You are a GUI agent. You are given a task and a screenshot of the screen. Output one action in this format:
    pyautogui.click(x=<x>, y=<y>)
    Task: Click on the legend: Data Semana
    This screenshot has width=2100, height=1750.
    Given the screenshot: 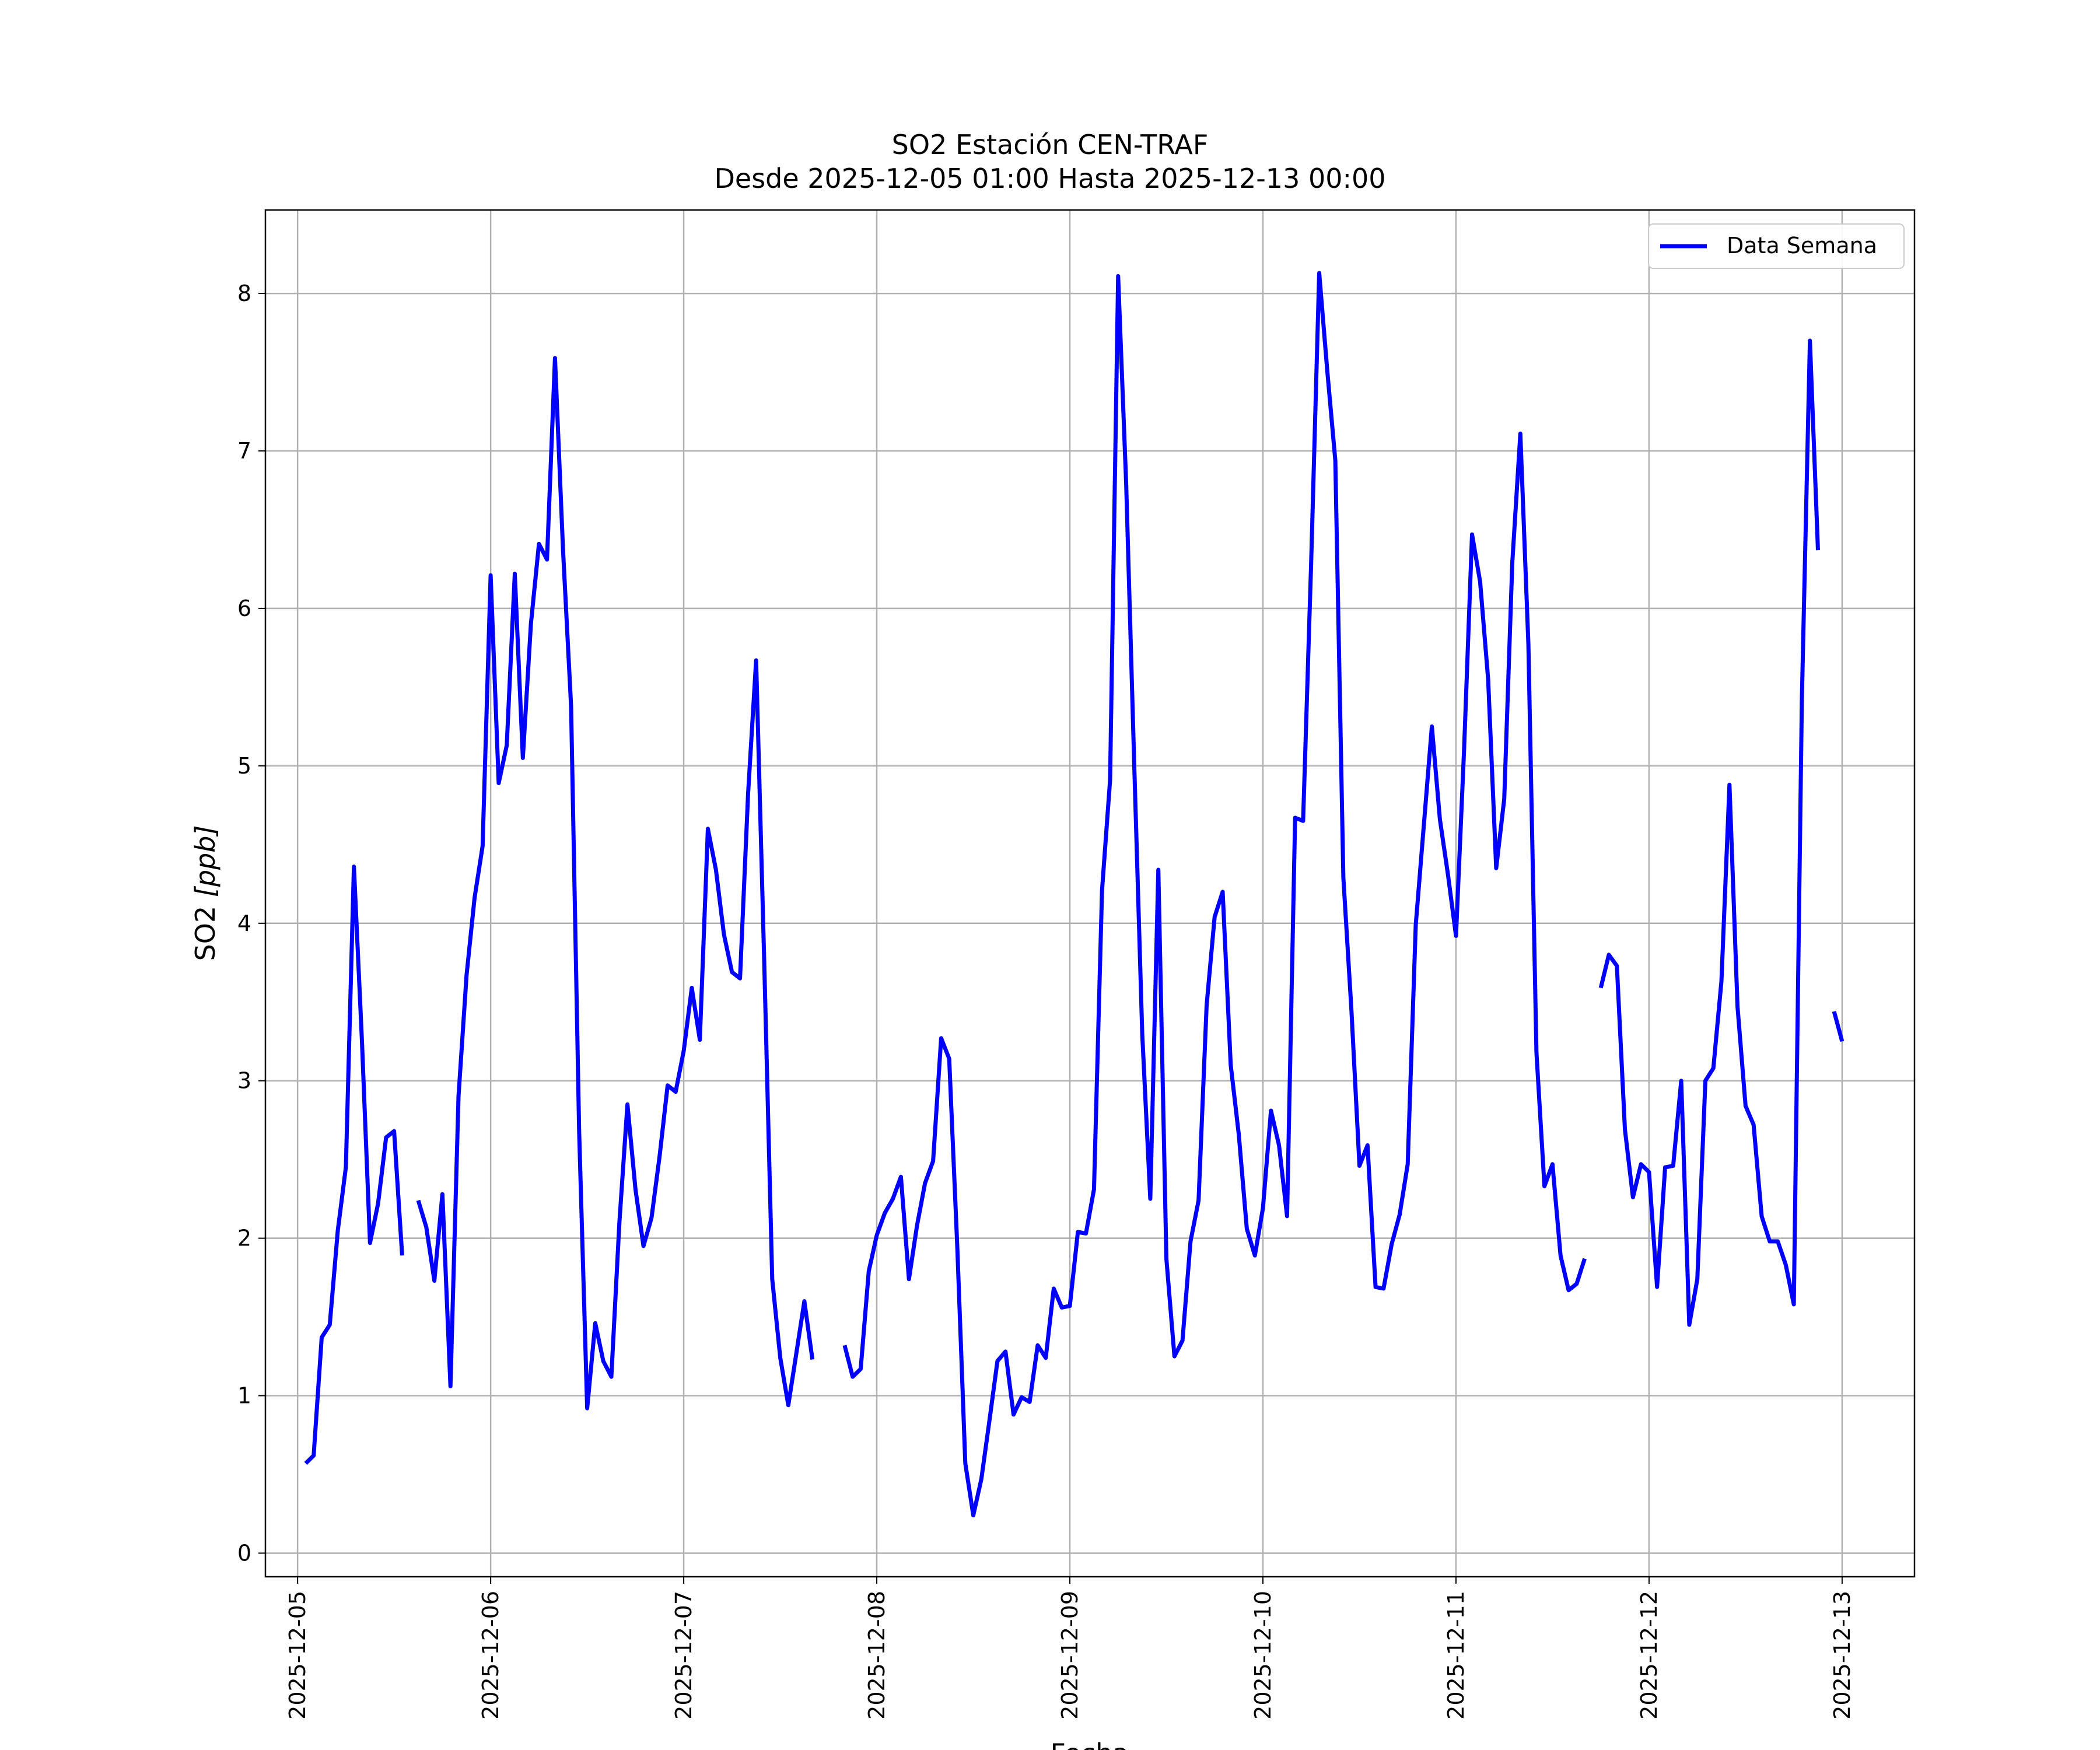 What is the action you would take?
    pyautogui.click(x=1776, y=246)
    